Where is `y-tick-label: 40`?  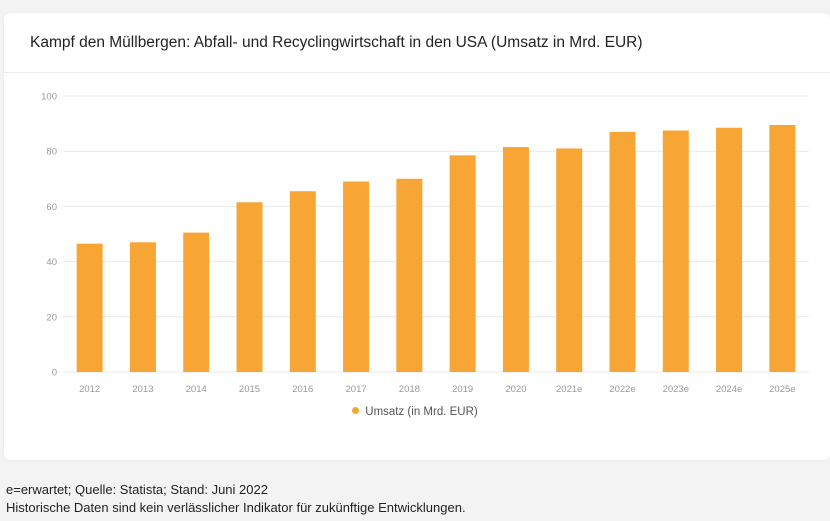
y-tick-label: 40 is located at coordinates (51, 262).